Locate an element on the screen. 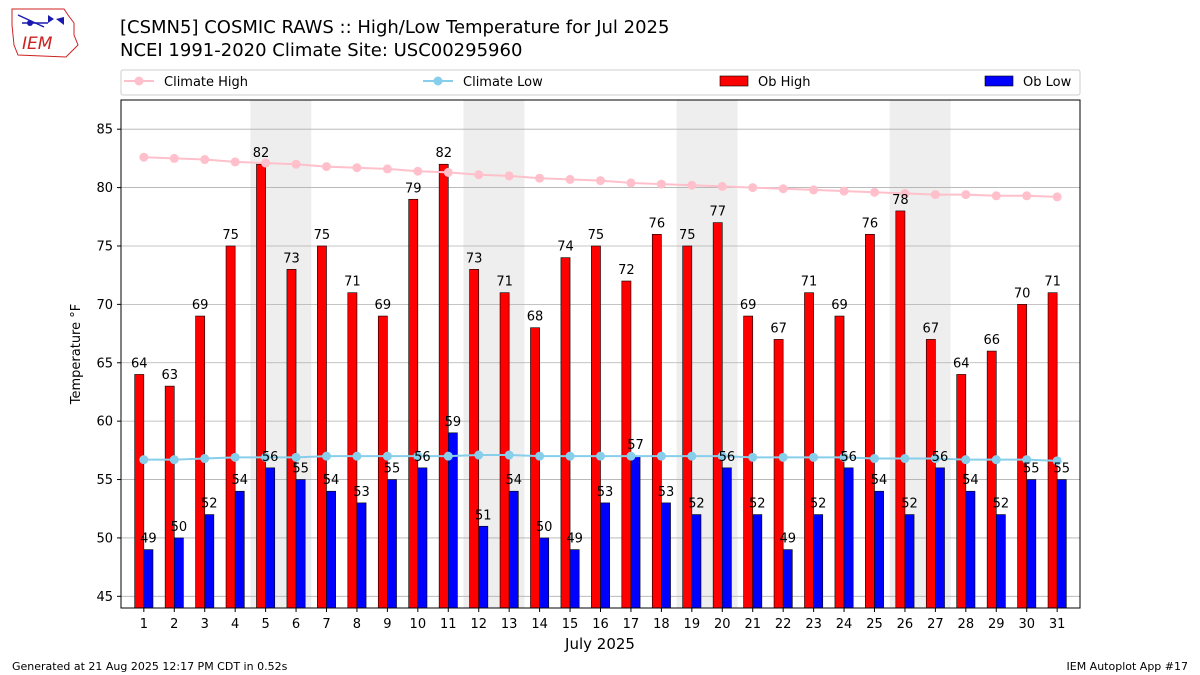  x-tick-label-18: 18 is located at coordinates (661, 624).